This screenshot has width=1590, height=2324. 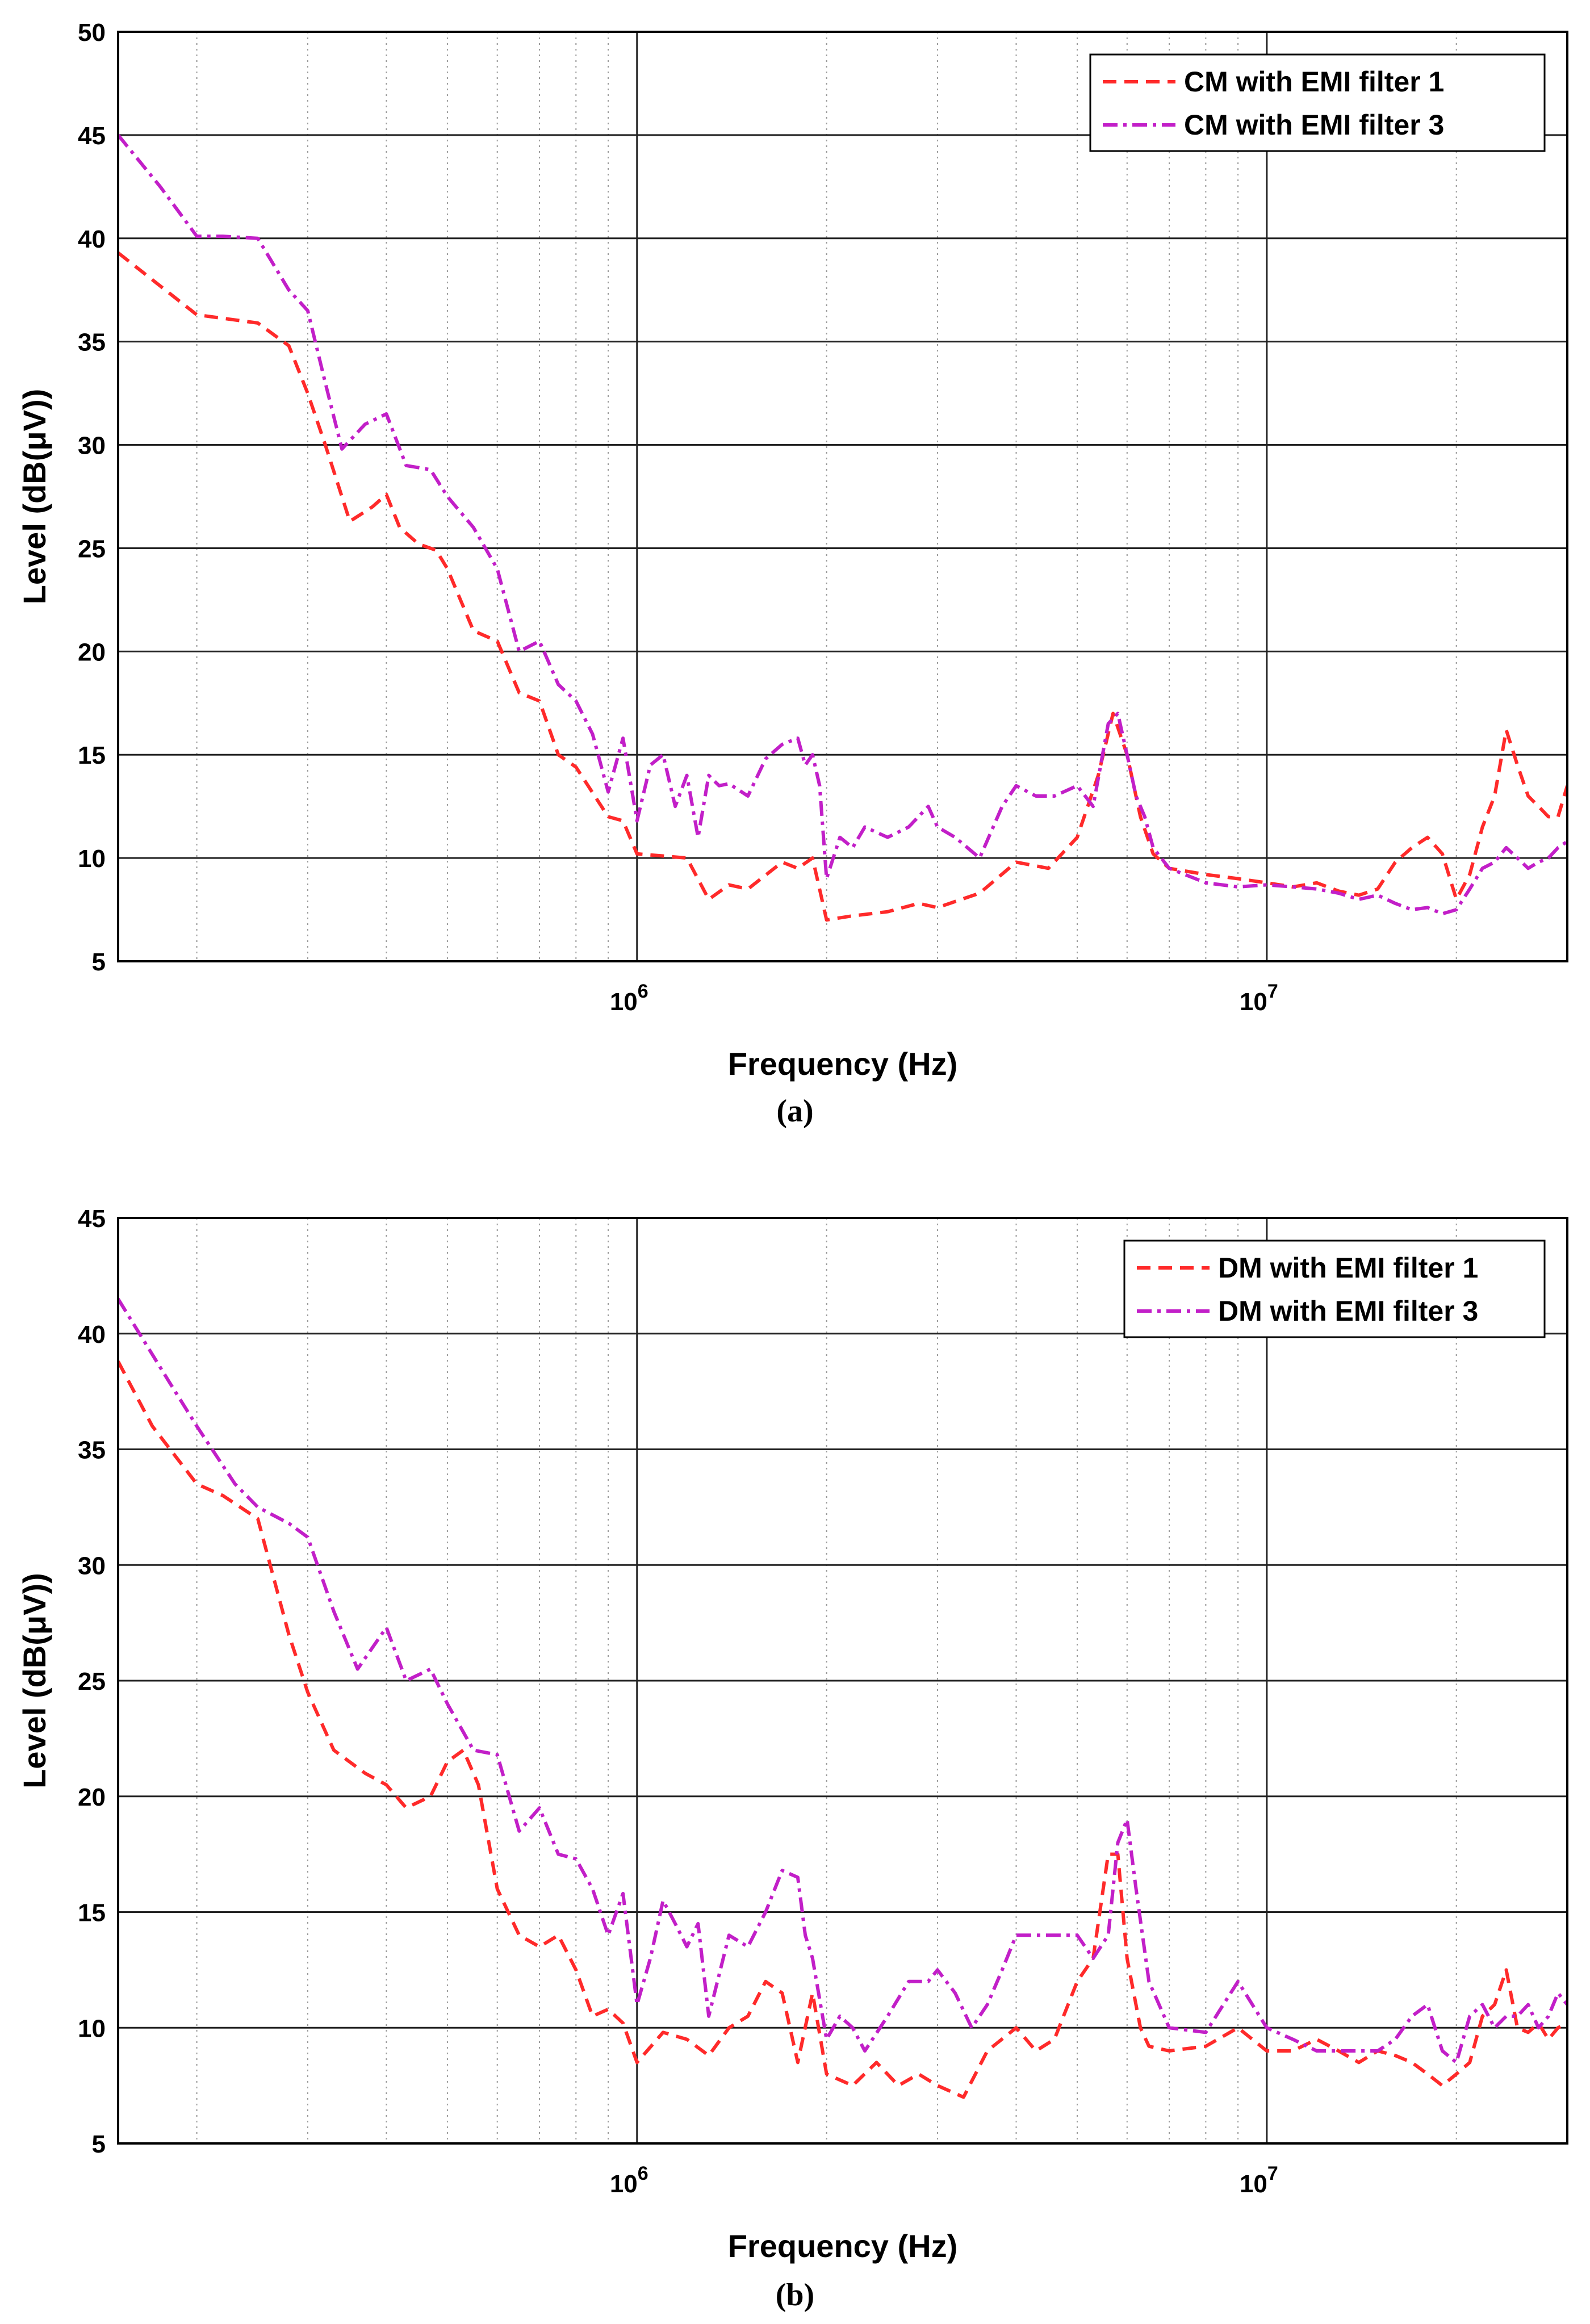 What do you see at coordinates (1314, 82) in the screenshot?
I see `legend-label: CM with EMI filter 1` at bounding box center [1314, 82].